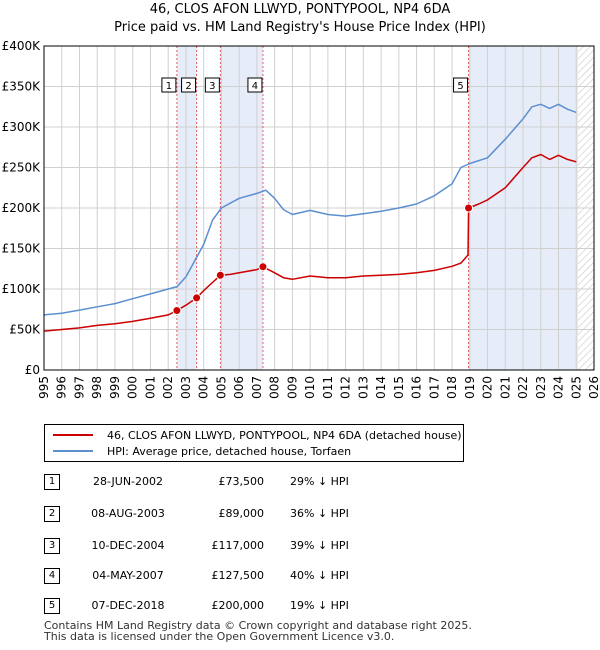  I want to click on x-tick-label: 2005, so click(221, 388).